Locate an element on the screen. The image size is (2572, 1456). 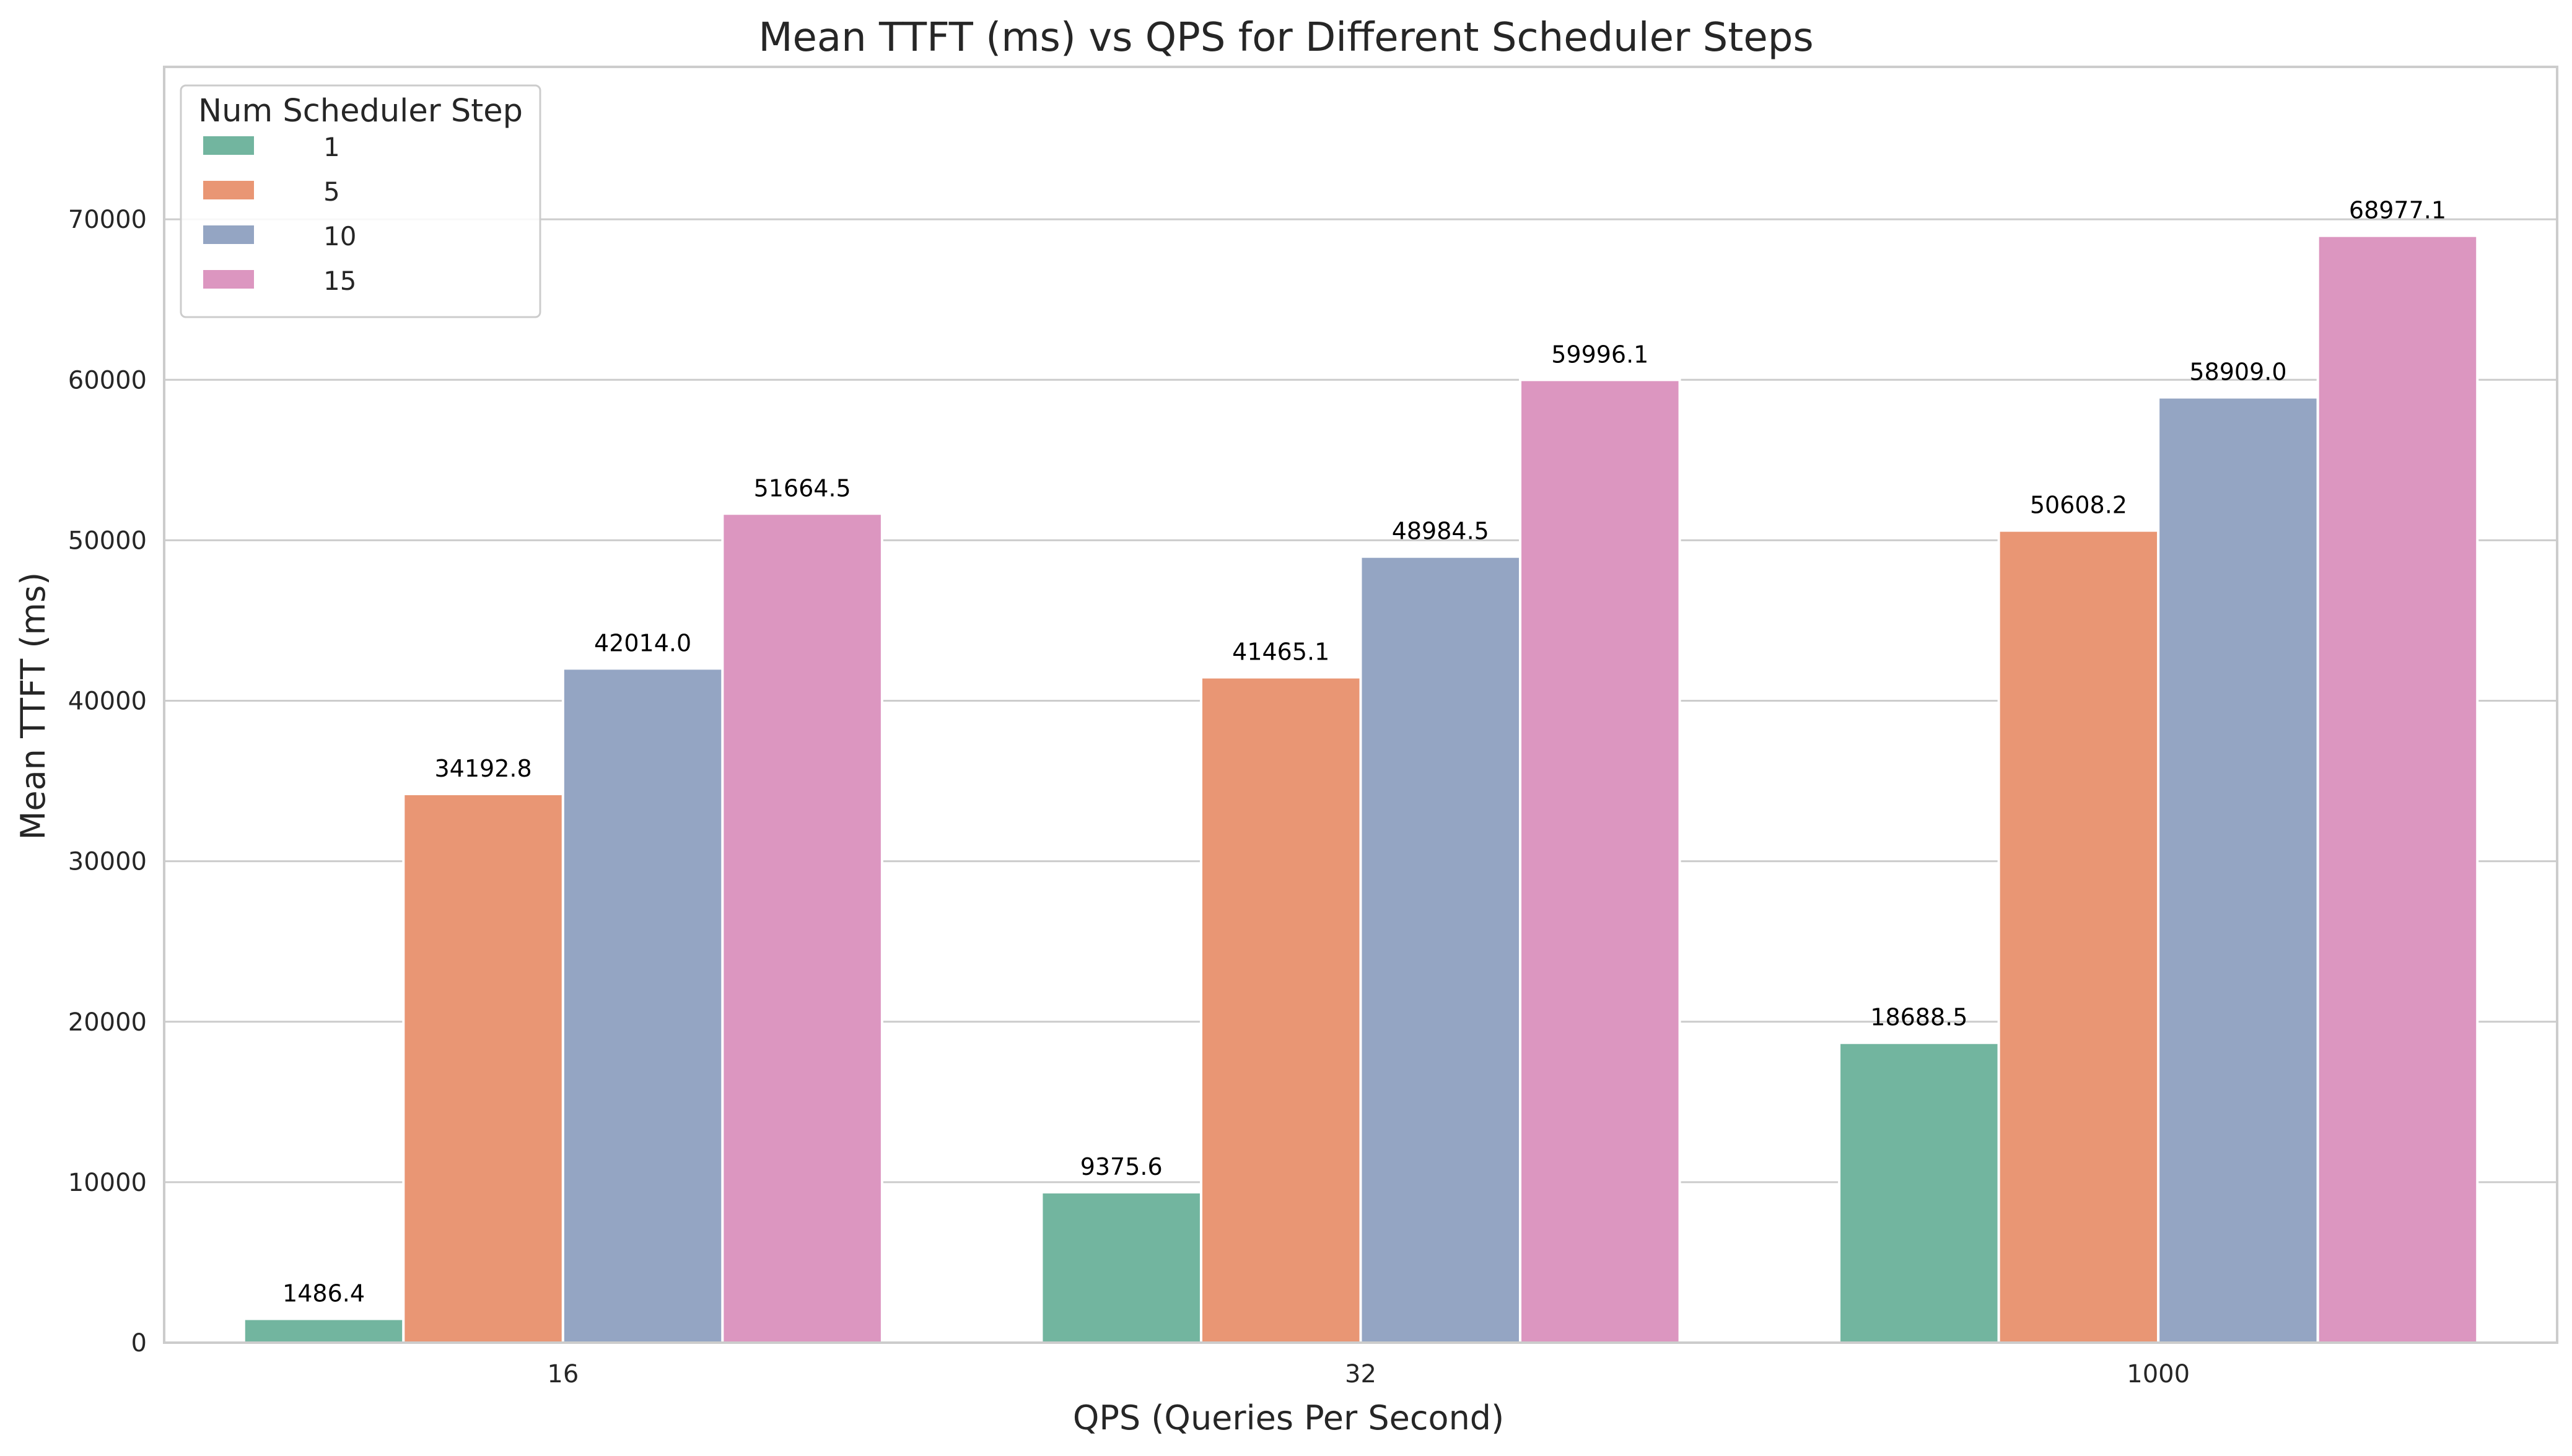
legend-entry: 10 is located at coordinates (339, 236).